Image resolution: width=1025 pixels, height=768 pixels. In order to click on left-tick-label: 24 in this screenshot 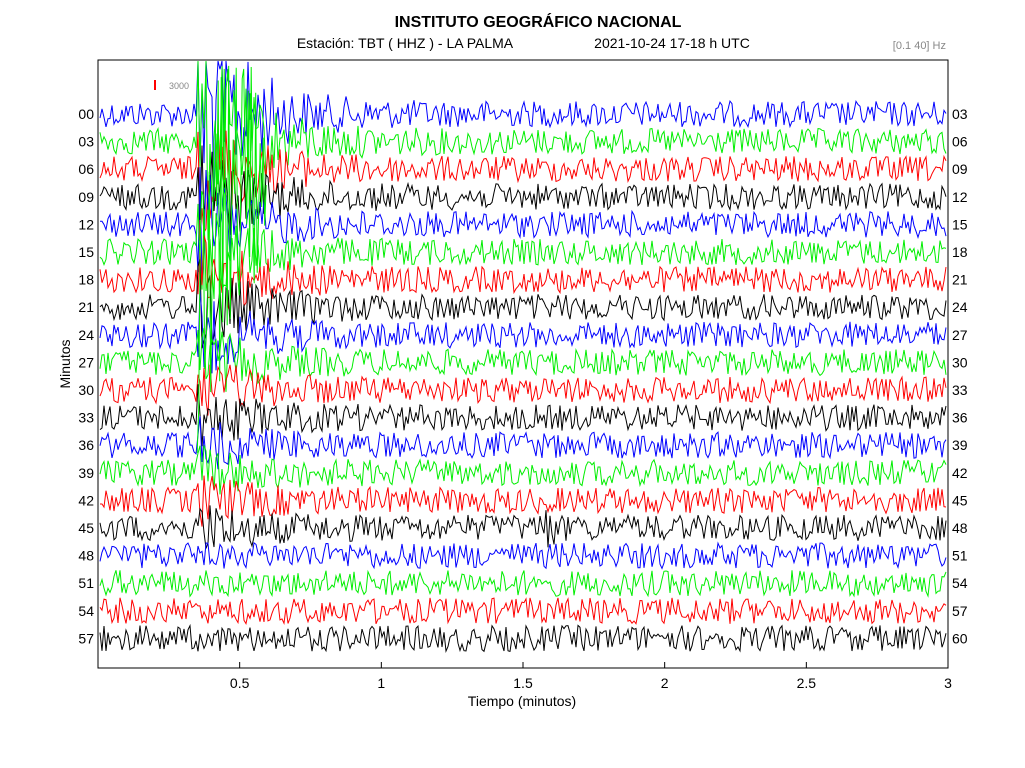, I will do `click(86, 335)`.